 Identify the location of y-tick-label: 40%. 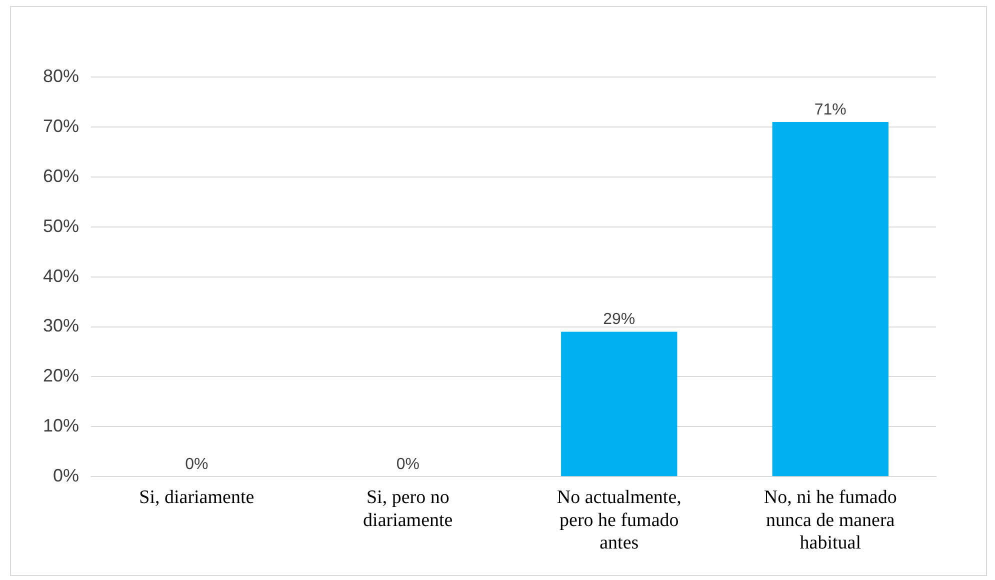
(61, 276).